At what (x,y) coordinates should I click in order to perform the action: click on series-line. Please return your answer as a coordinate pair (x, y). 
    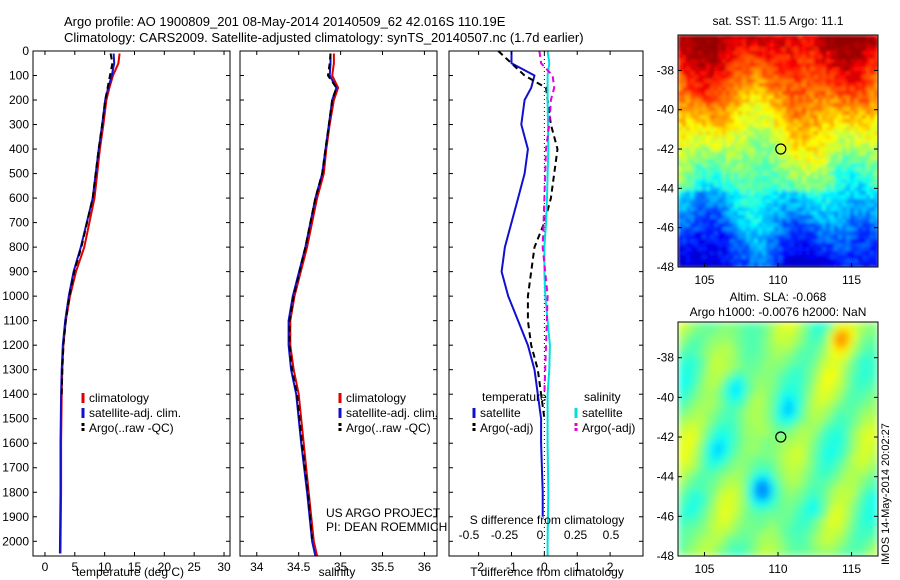
    Looking at the image, I should click on (314, 305).